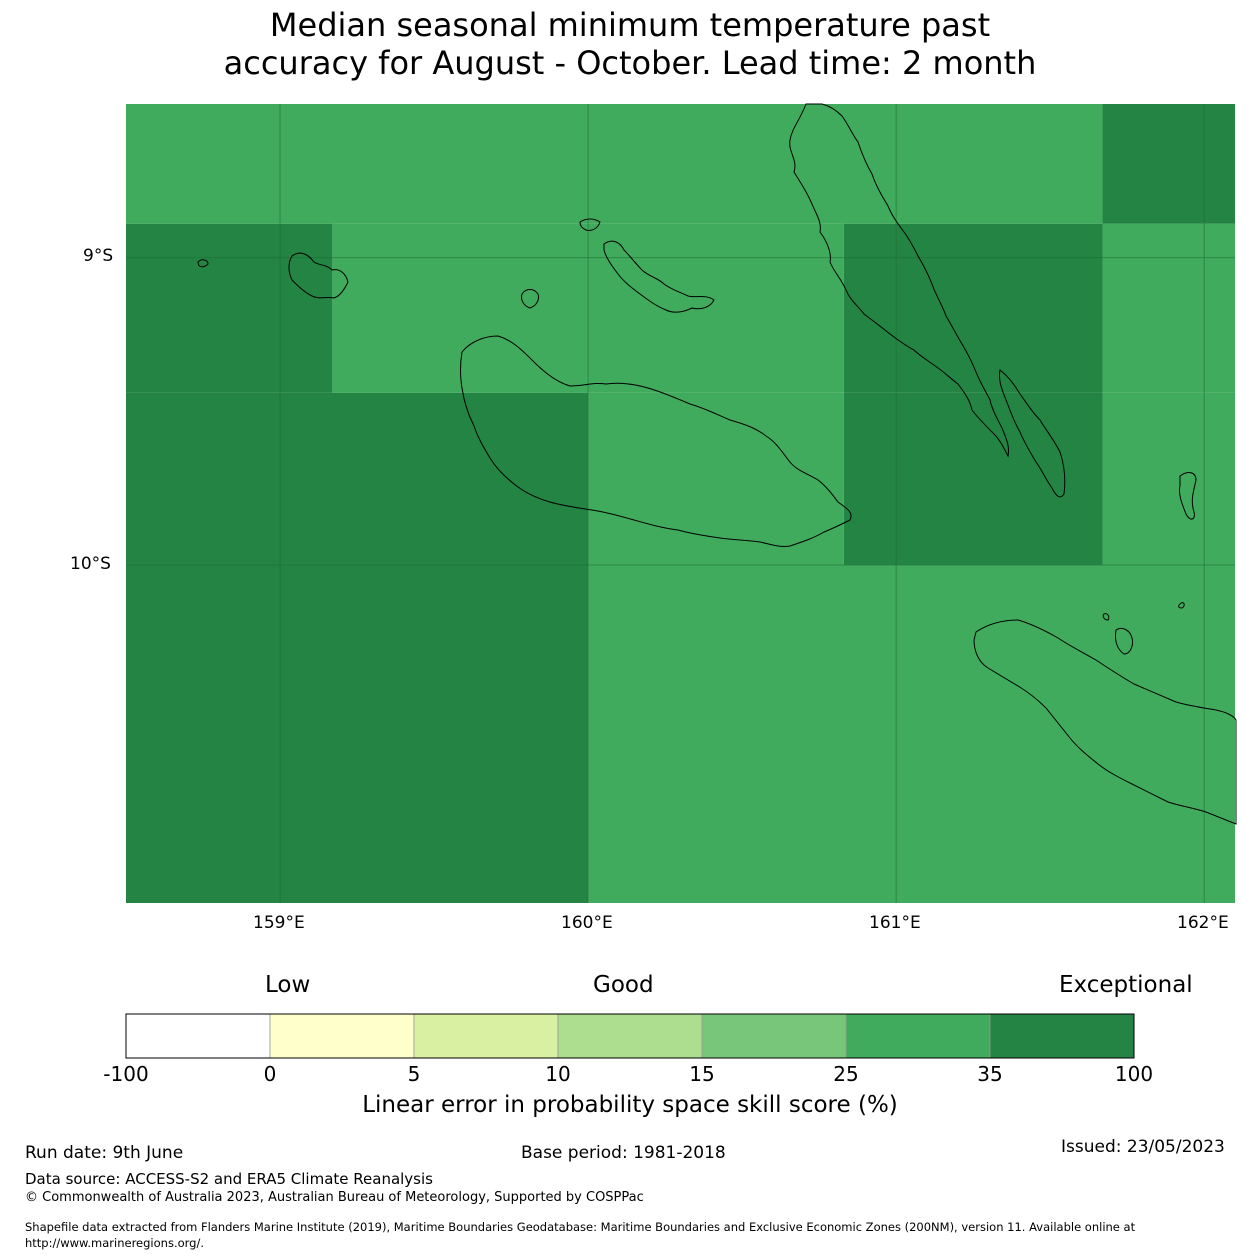  I want to click on colorbar, so click(630, 1036).